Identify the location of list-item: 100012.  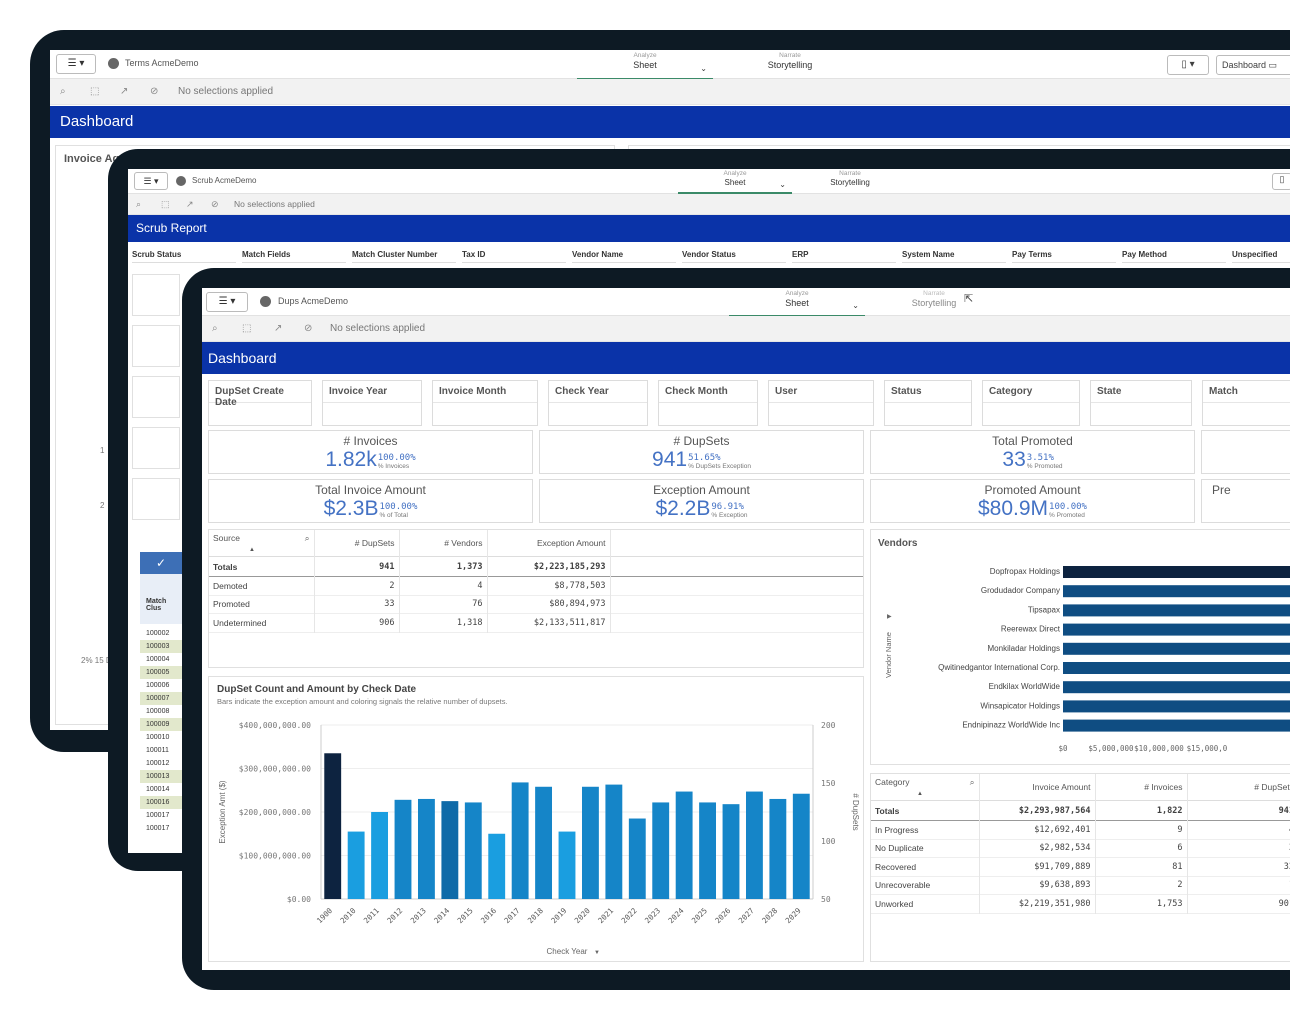
(158, 763).